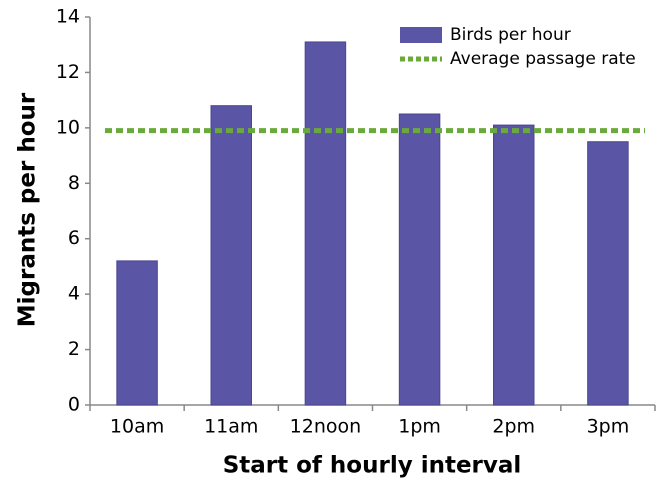 This screenshot has width=657, height=483. What do you see at coordinates (372, 466) in the screenshot?
I see `x-axis-title: Start of hourly interval` at bounding box center [372, 466].